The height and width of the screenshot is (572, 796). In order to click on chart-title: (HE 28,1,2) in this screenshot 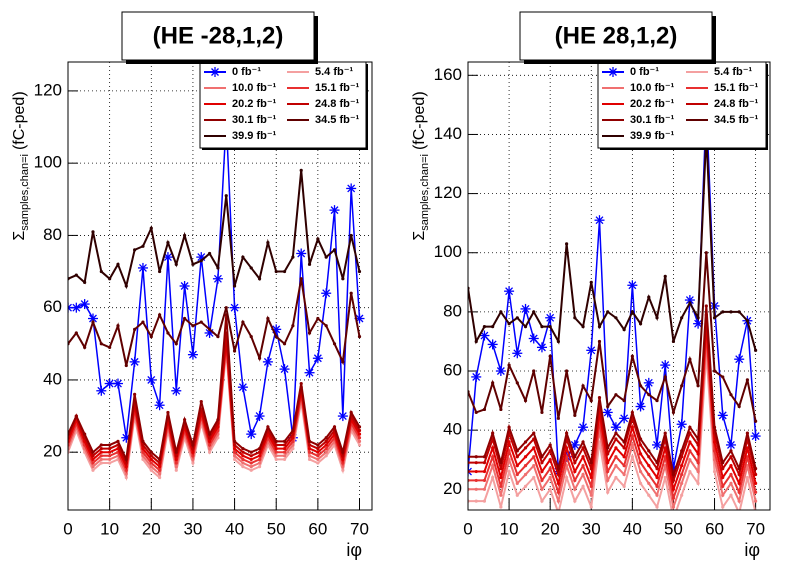, I will do `click(616, 35)`.